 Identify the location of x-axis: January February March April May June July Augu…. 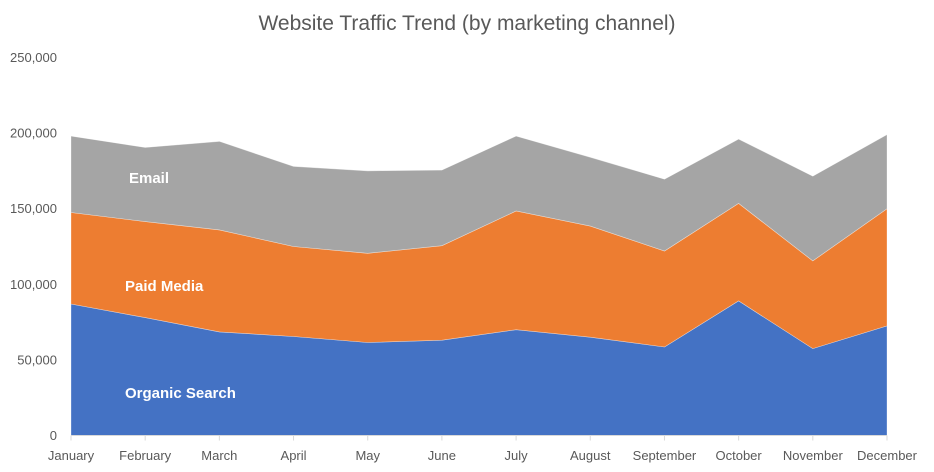
(483, 449).